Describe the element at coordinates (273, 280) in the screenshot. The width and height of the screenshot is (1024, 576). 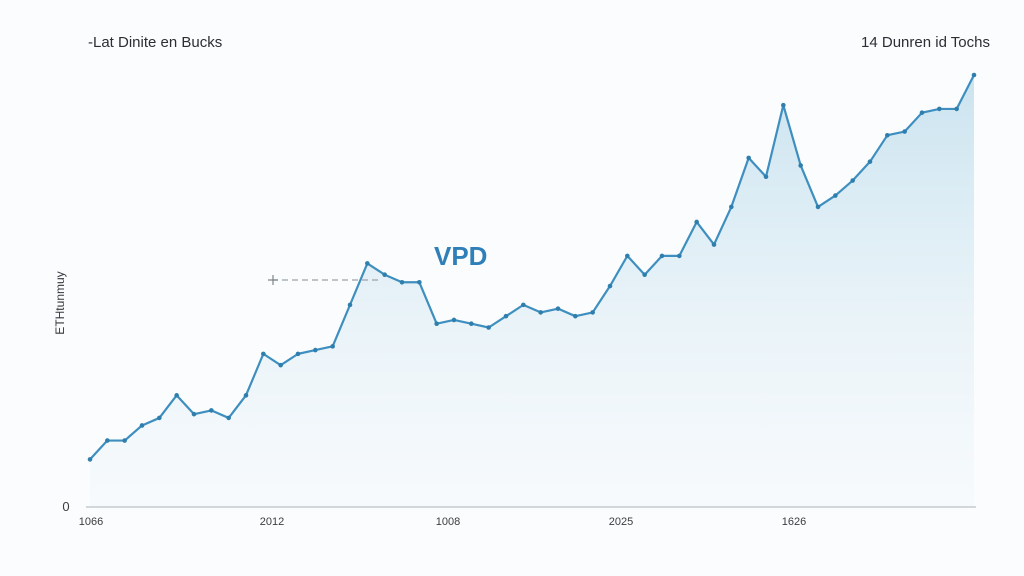
I see `annotation-marker-icon` at that location.